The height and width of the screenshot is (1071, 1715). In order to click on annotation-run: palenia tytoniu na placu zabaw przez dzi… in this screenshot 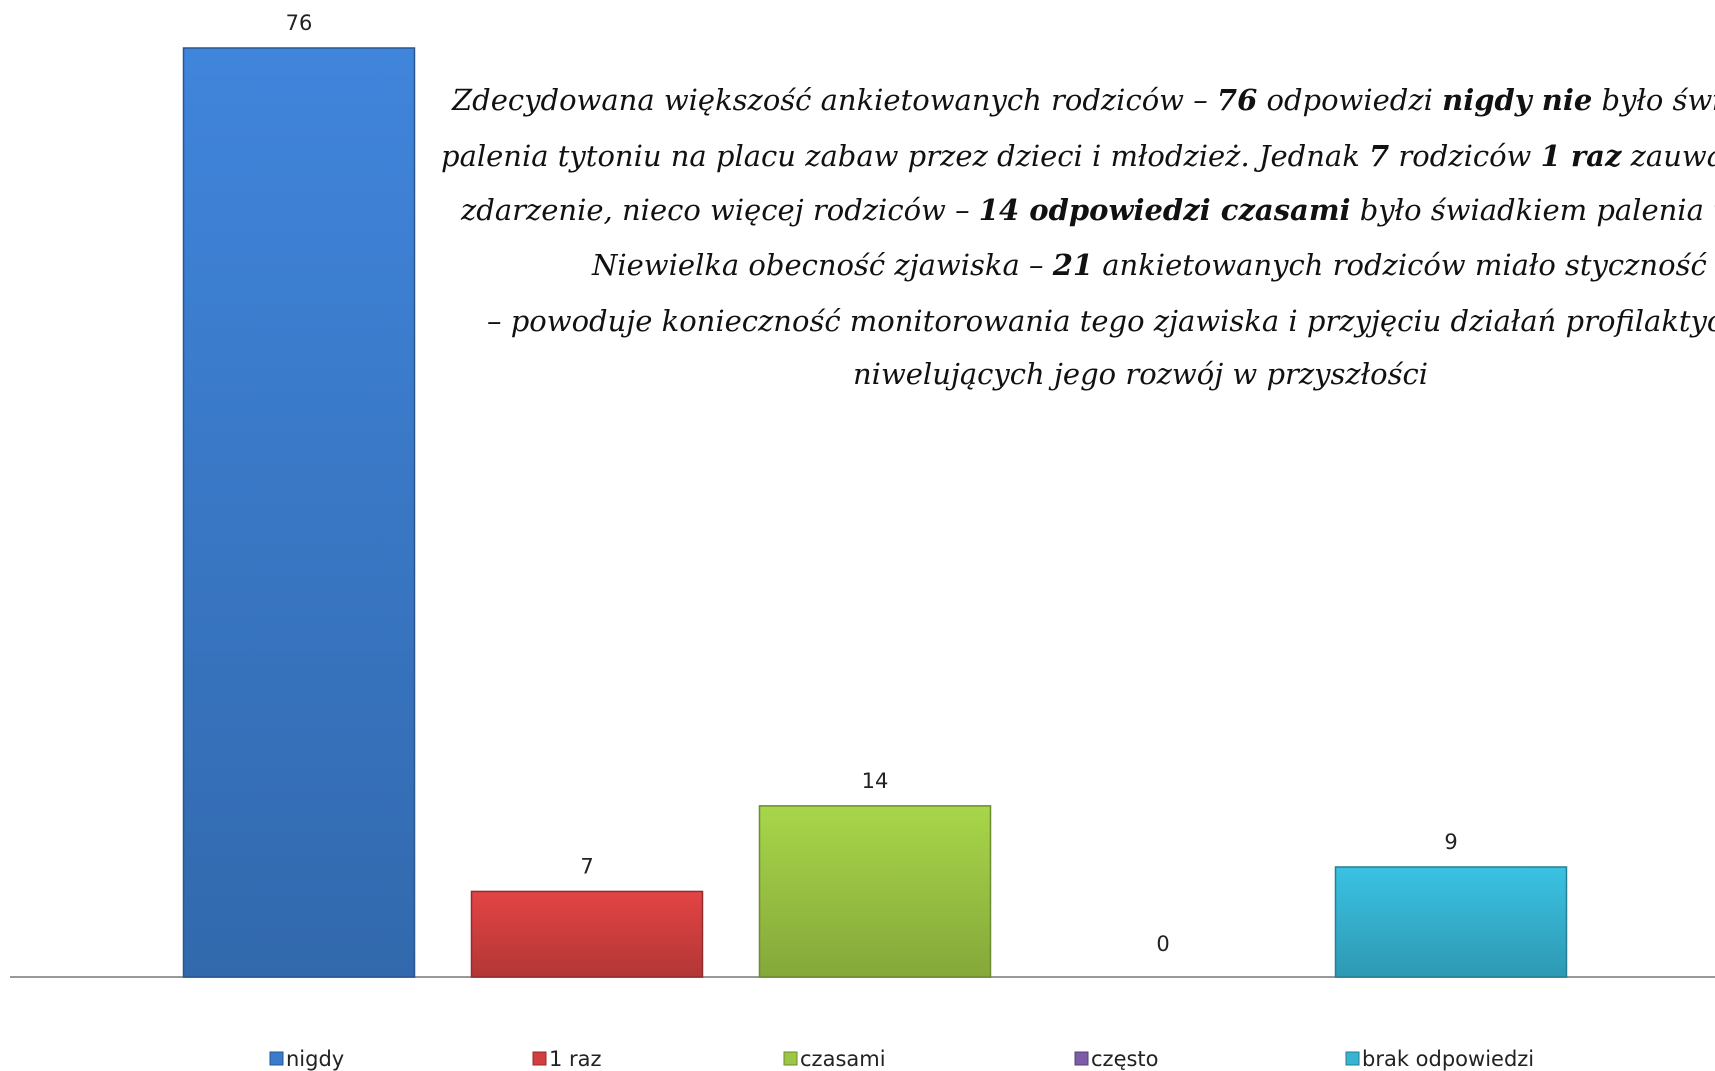, I will do `click(905, 156)`.